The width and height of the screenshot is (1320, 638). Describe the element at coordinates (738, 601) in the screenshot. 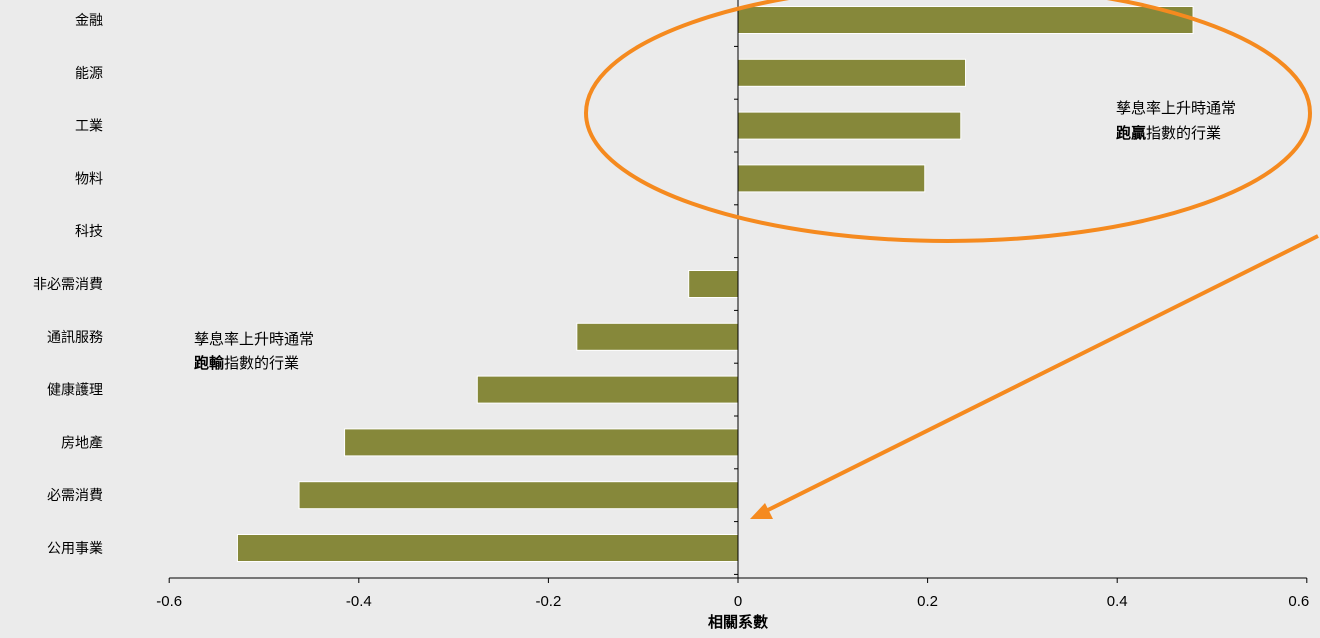

I see `x-tick-label: 0` at that location.